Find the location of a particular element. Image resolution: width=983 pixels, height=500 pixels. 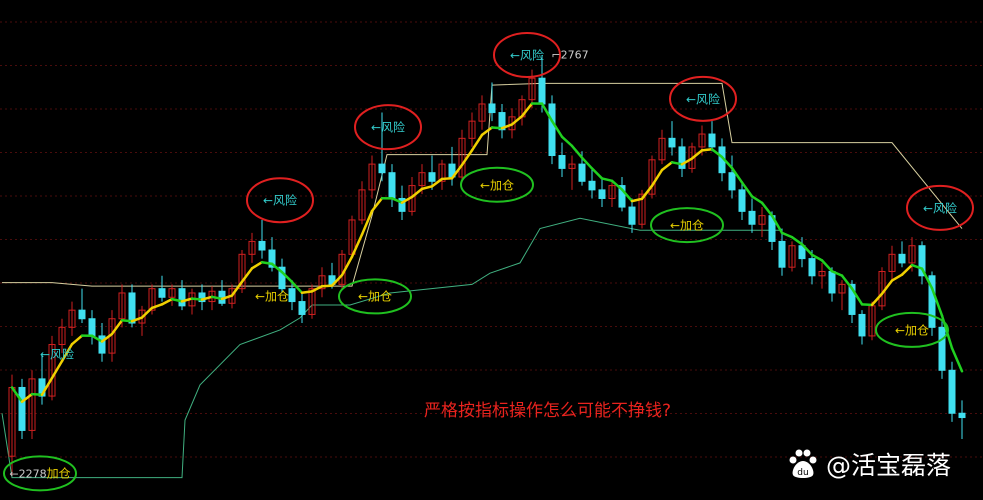

watermark: du @活宝磊落 is located at coordinates (868, 464).